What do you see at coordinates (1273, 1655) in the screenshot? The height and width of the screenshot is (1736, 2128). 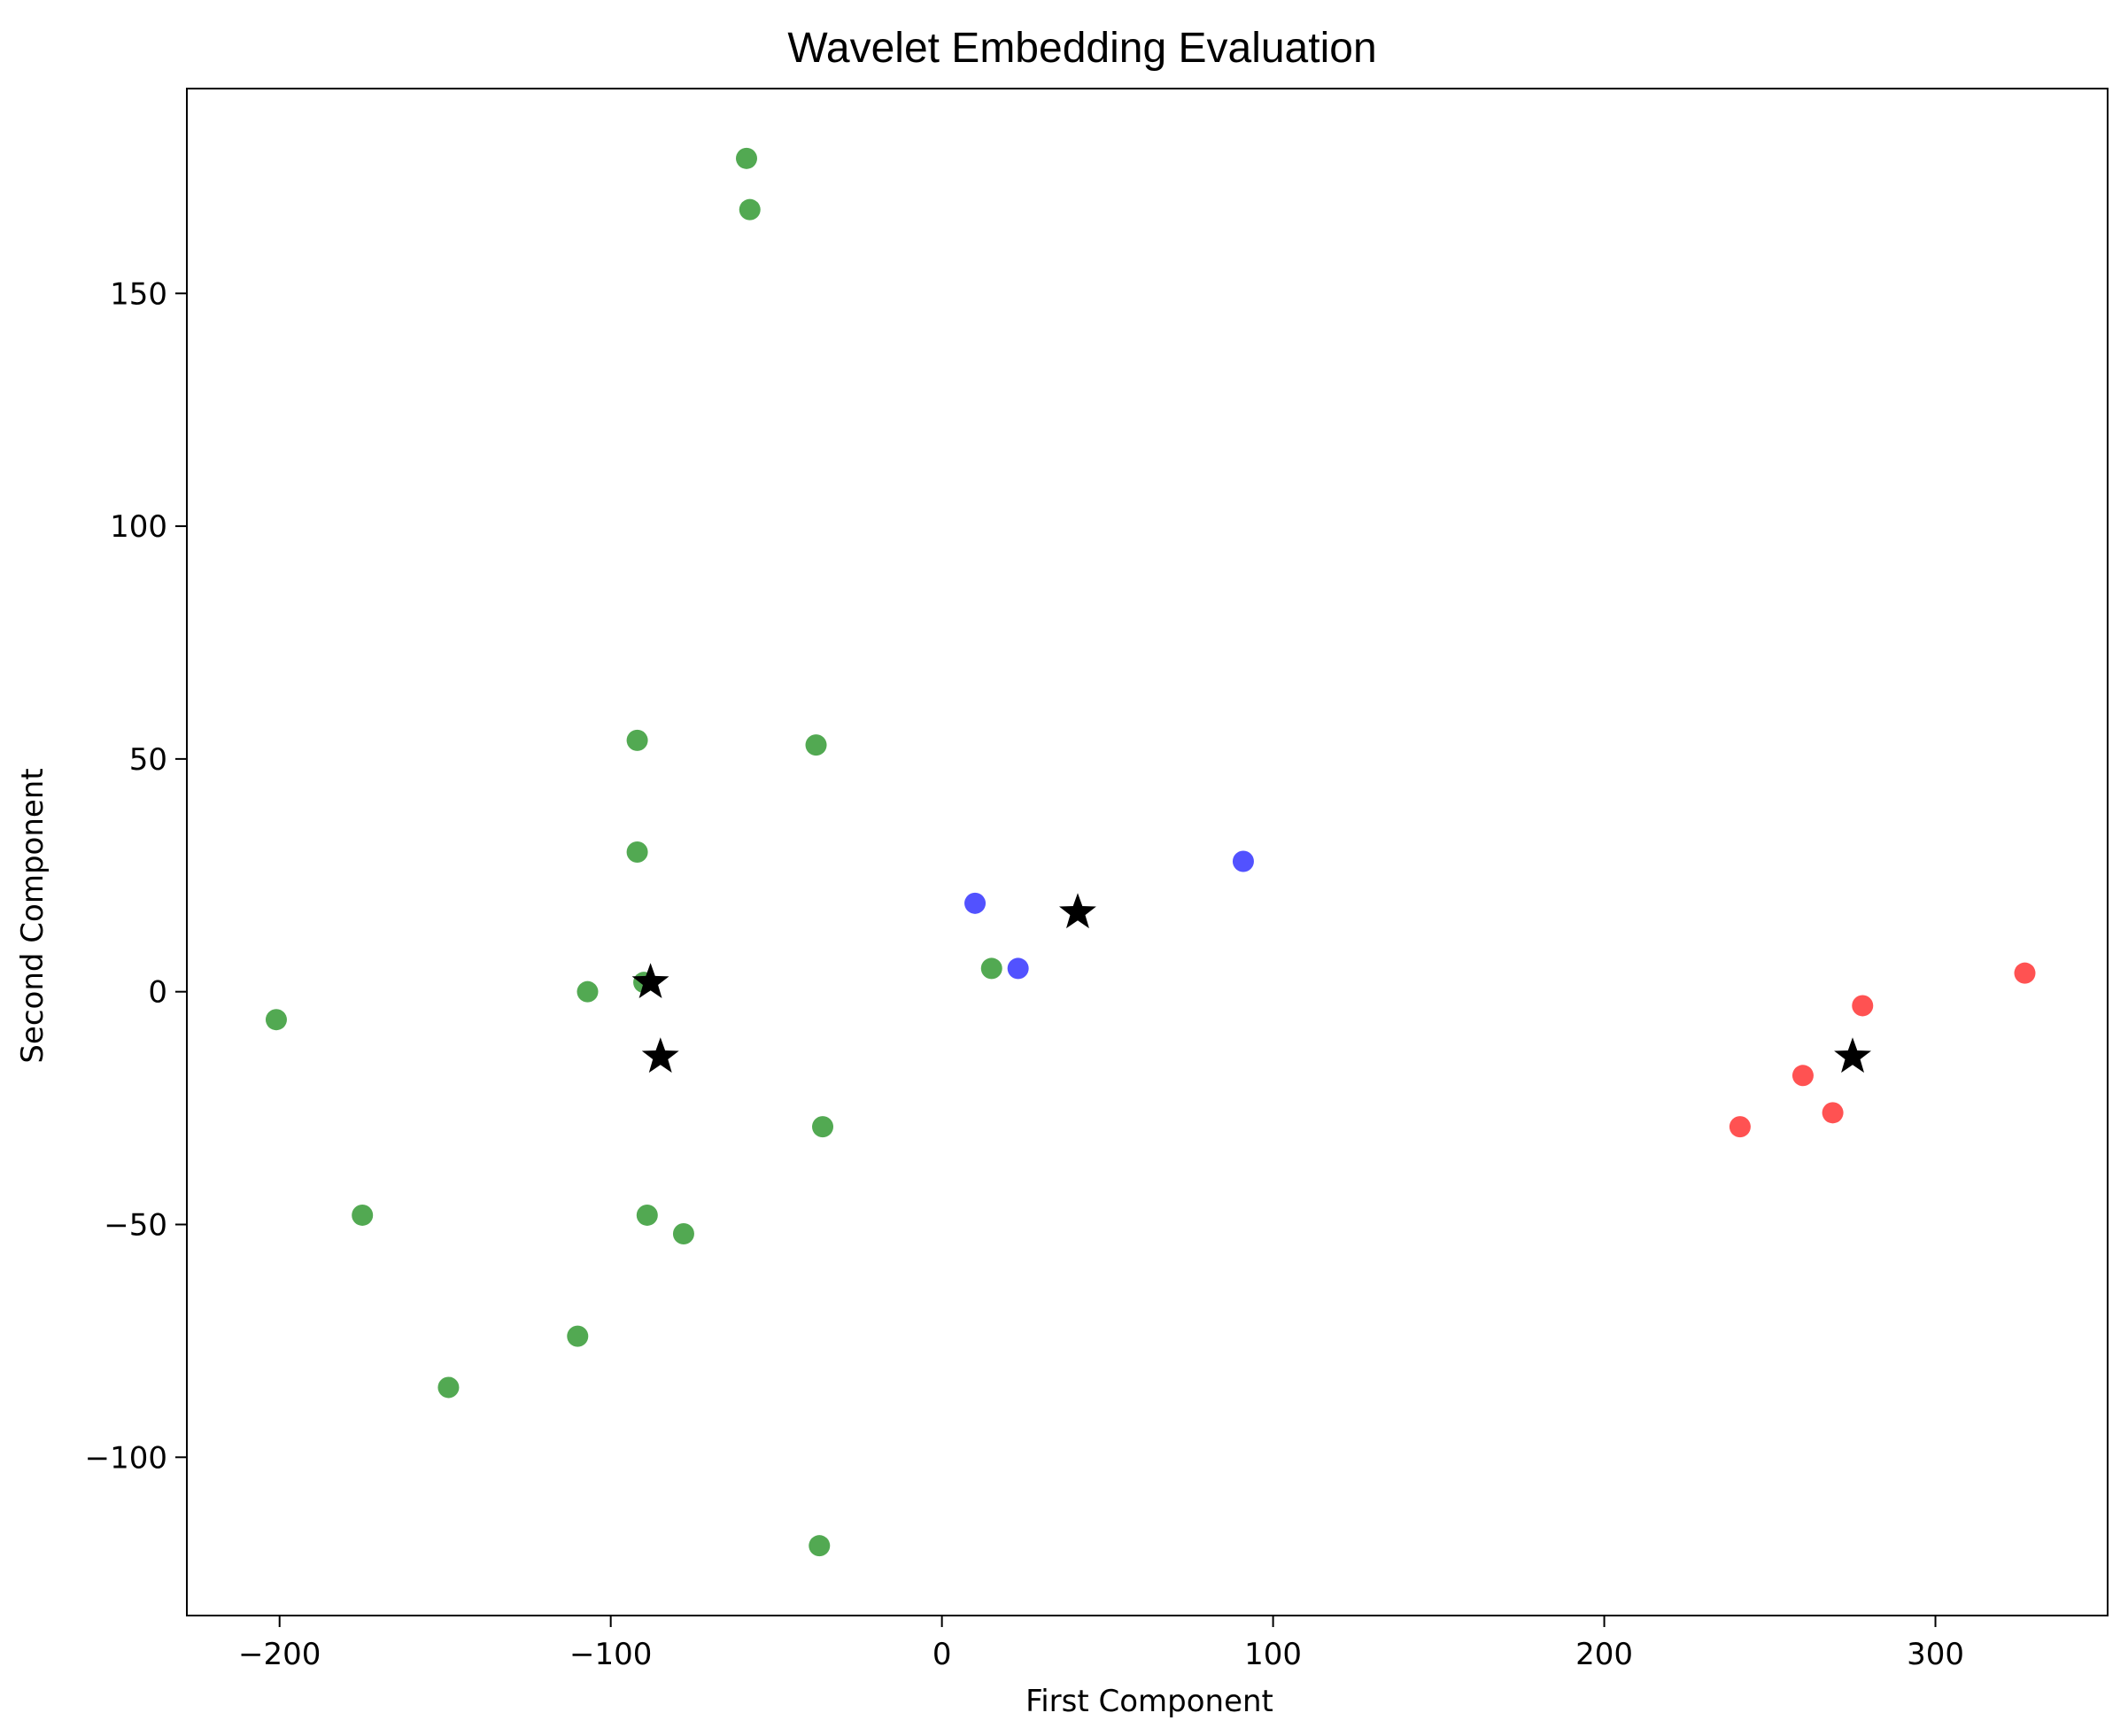 I see `x-tick-label: 100` at bounding box center [1273, 1655].